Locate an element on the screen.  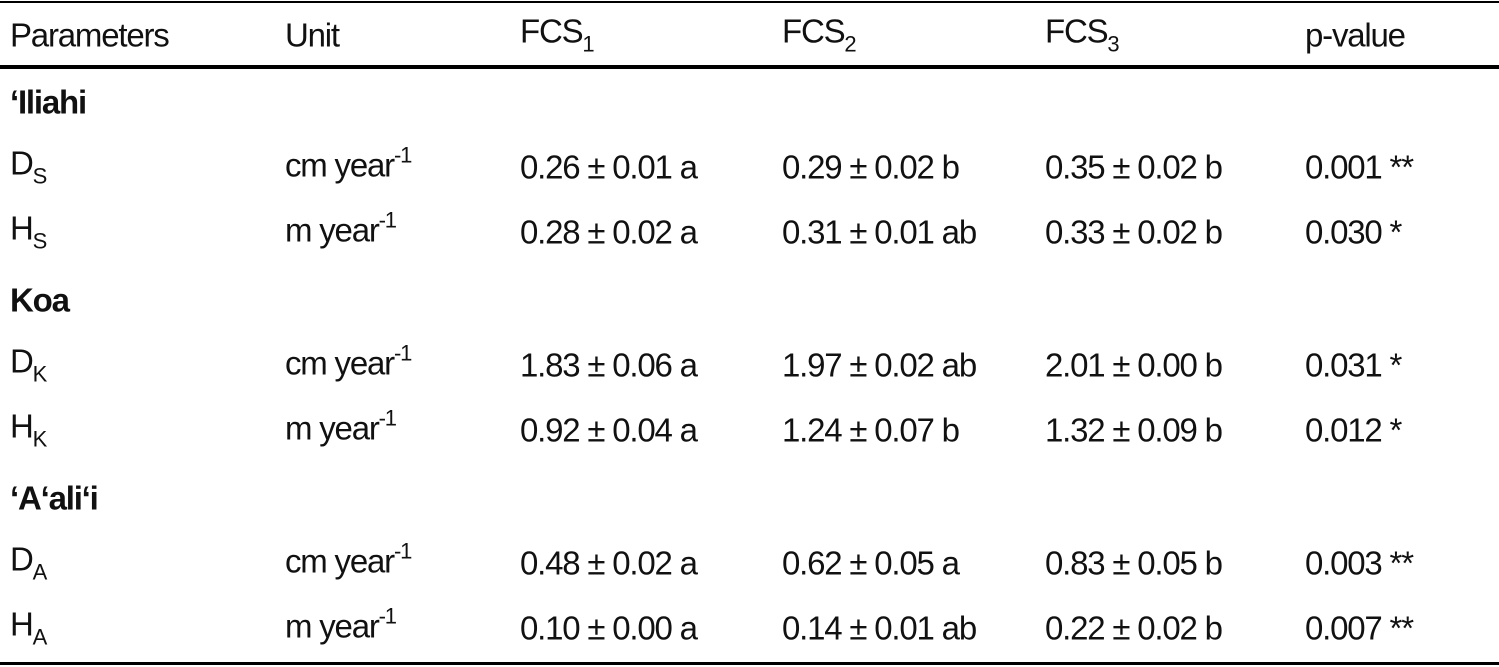
value-cell: 0.031 * is located at coordinates (1353, 365).